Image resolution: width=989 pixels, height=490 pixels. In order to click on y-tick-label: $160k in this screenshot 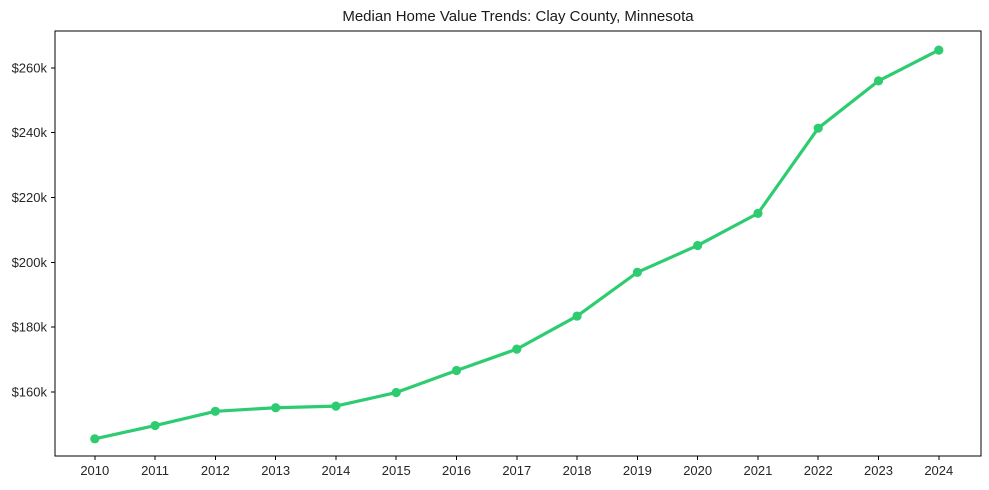, I will do `click(30, 391)`.